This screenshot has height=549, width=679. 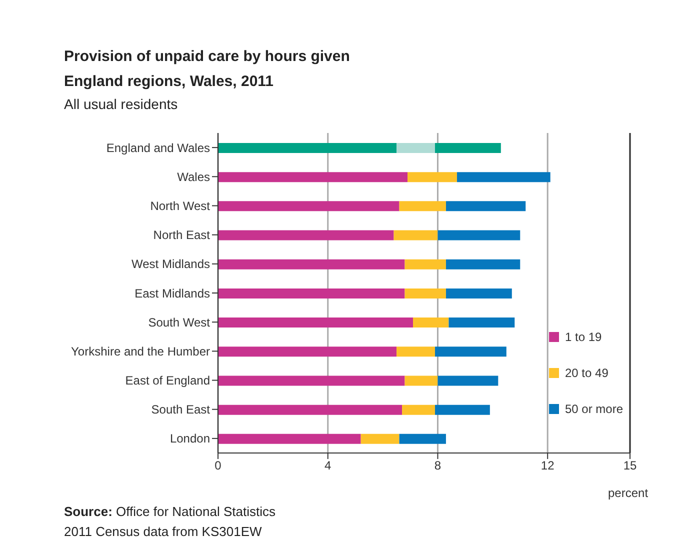 What do you see at coordinates (586, 373) in the screenshot?
I see `legend-label: 20 to 49` at bounding box center [586, 373].